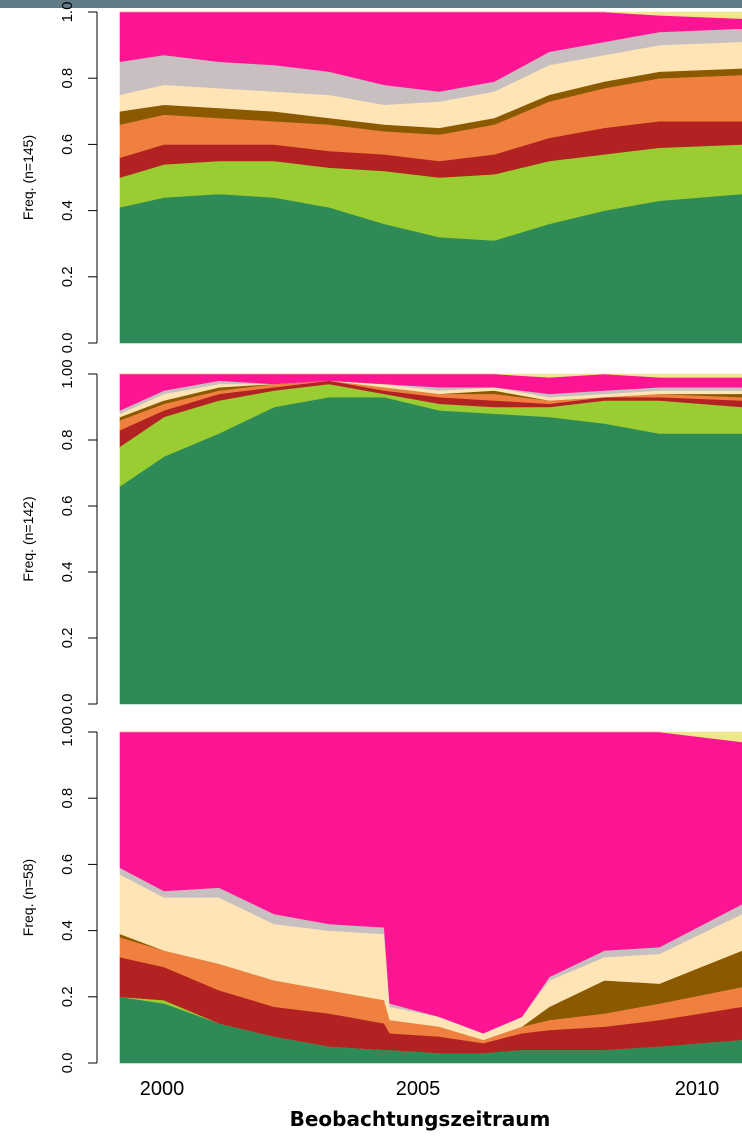  I want to click on x-axis-title: Beobachtungszeitraum, so click(420, 1119).